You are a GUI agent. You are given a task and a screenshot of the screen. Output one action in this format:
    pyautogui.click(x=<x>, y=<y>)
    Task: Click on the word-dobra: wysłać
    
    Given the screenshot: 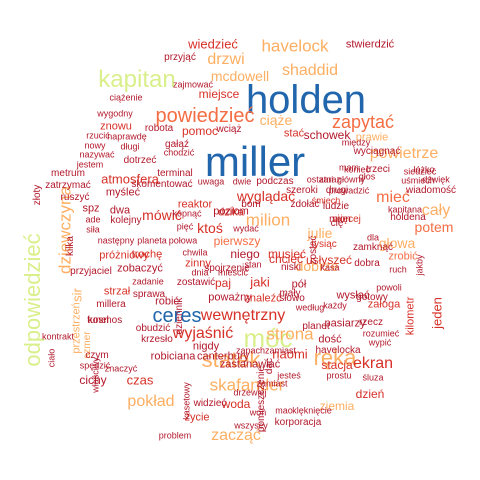 What is the action you would take?
    pyautogui.click(x=353, y=295)
    